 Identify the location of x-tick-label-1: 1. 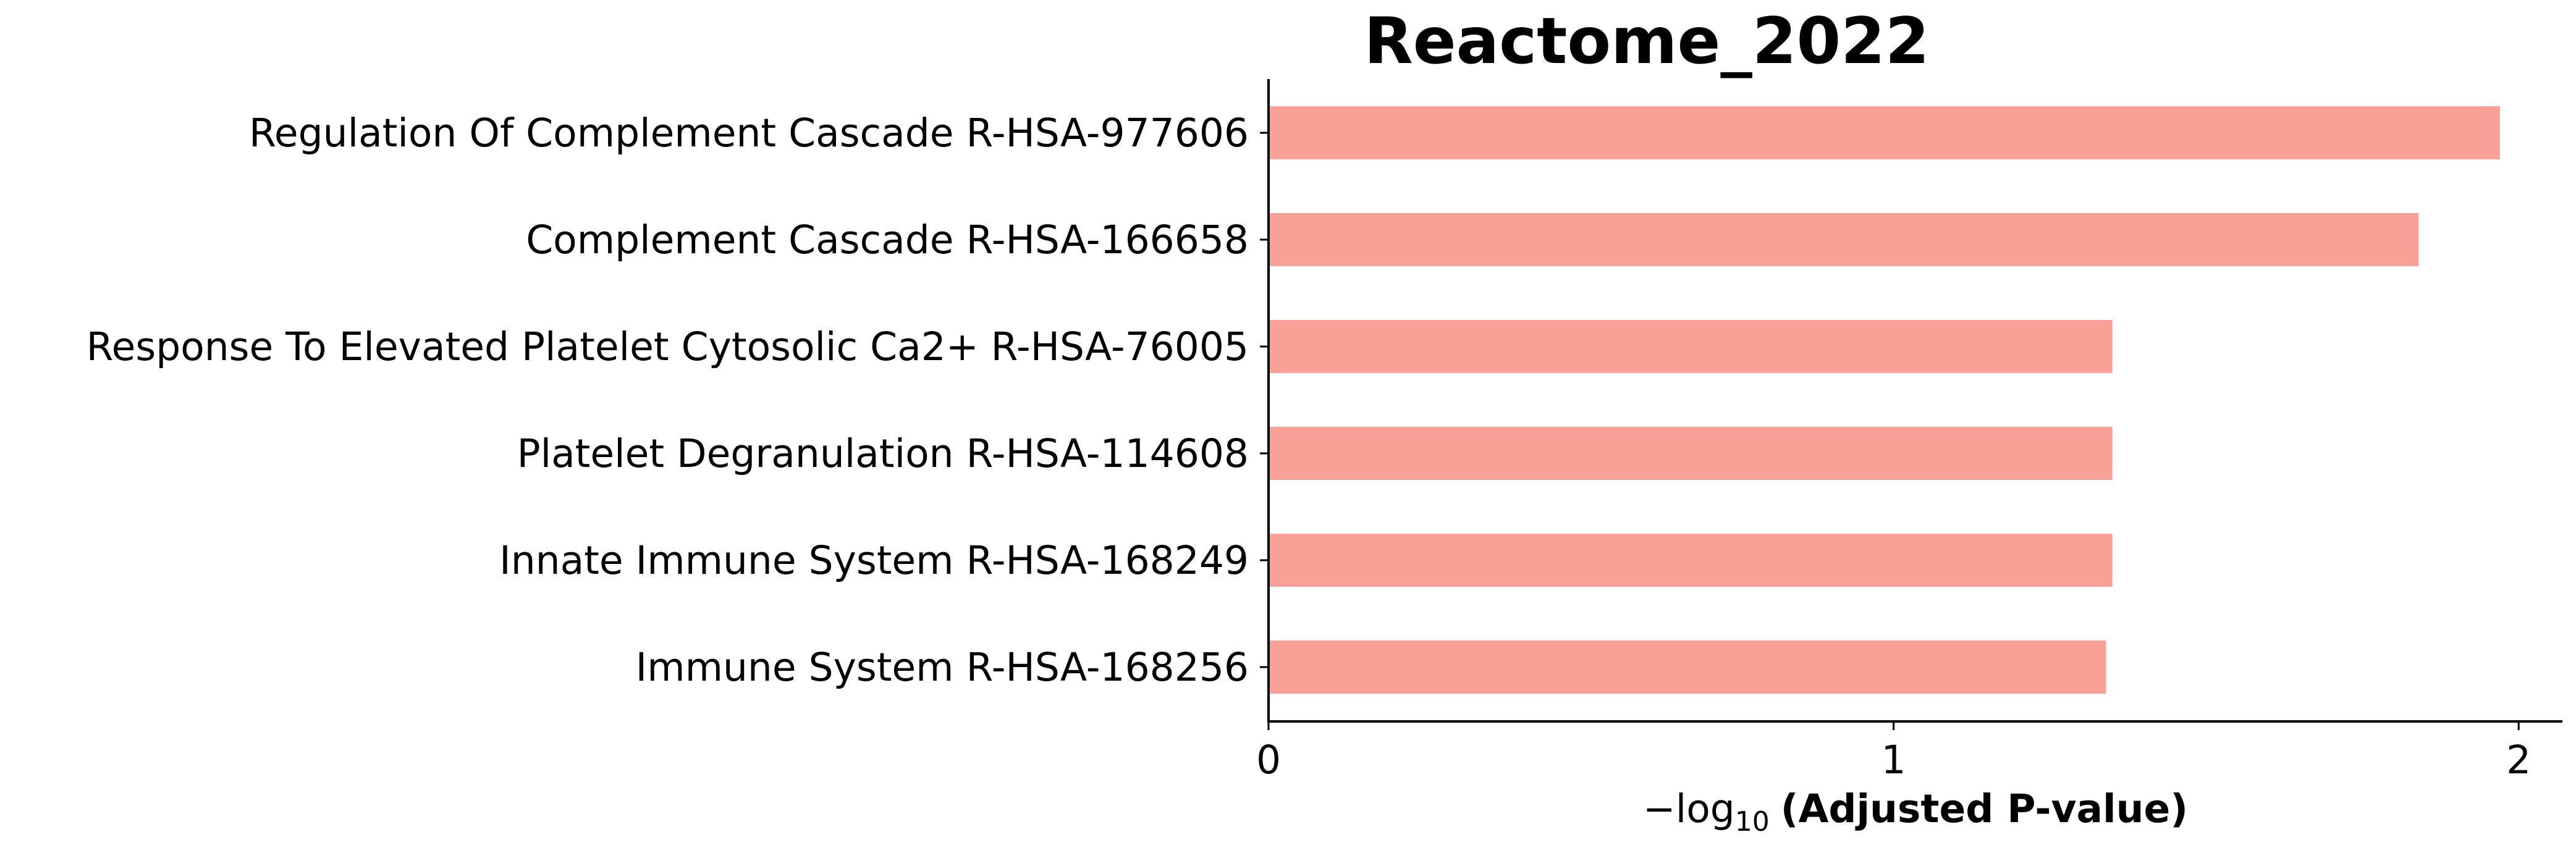
(1893, 760).